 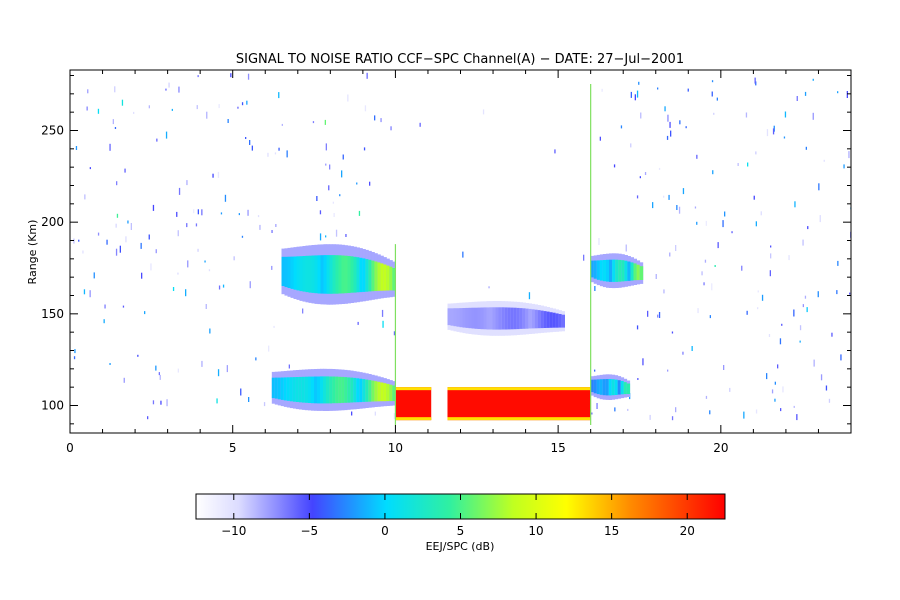 What do you see at coordinates (617, 271) in the screenshot?
I see `upper-echo-right` at bounding box center [617, 271].